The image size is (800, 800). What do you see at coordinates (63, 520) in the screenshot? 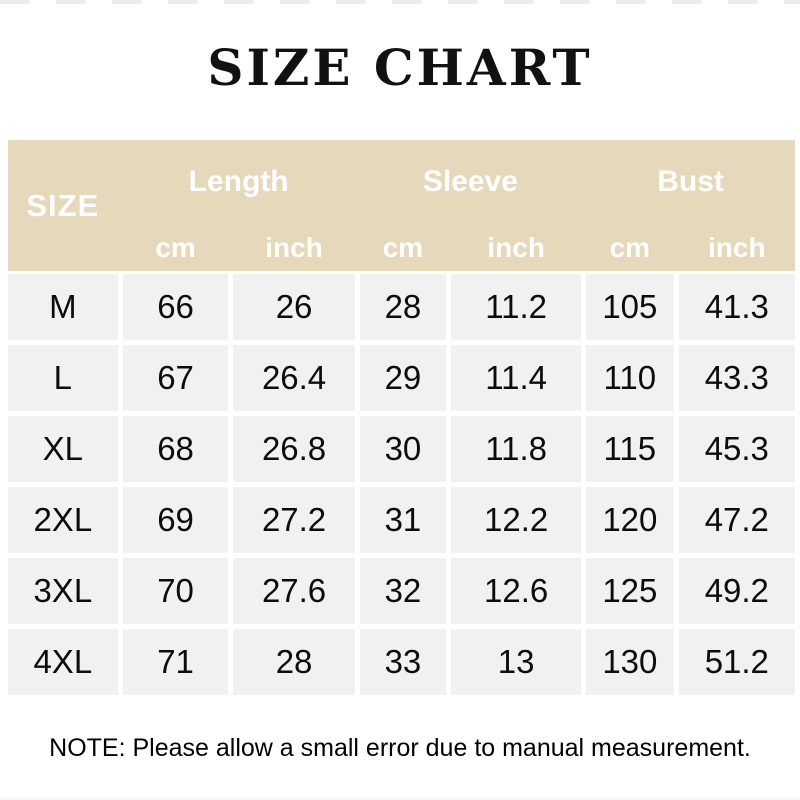
I see `size-cell: 2XL` at bounding box center [63, 520].